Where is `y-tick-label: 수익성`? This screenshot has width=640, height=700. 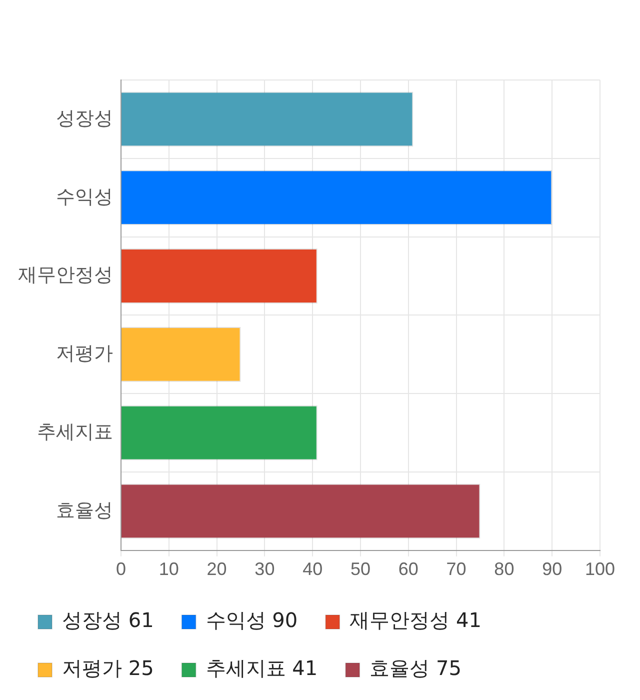
y-tick-label: 수익성 is located at coordinates (84, 197).